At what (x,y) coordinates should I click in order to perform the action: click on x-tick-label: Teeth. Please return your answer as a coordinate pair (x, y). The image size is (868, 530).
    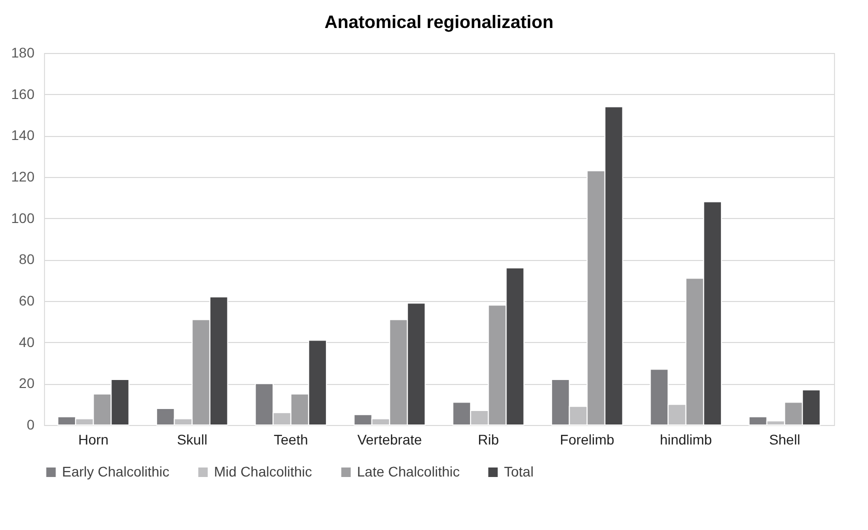
    Looking at the image, I should click on (291, 440).